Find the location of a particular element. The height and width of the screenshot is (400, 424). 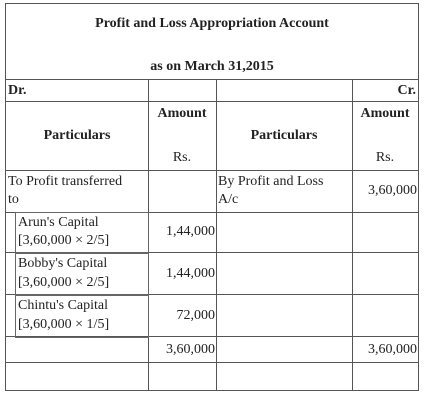

page-title: Profit and Loss Appropriation Account is located at coordinates (212, 23).